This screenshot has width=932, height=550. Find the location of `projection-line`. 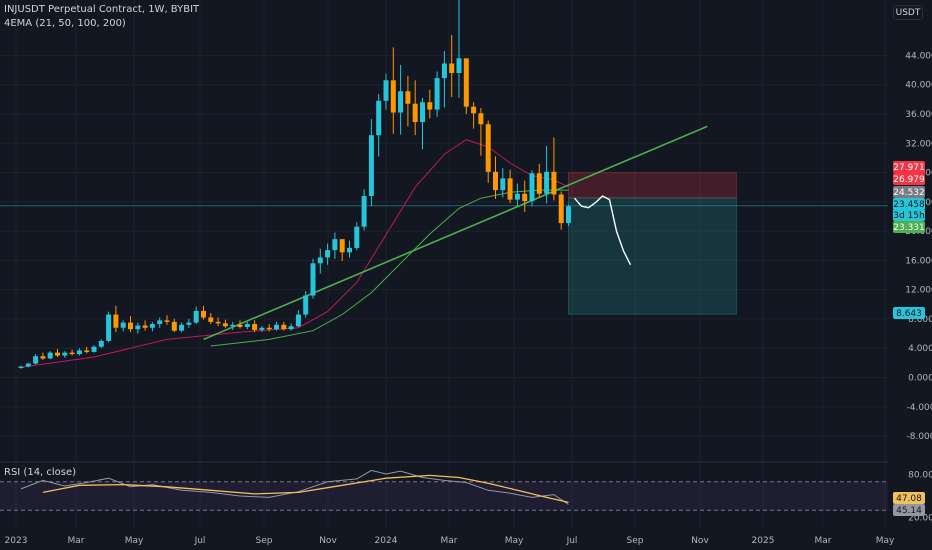

projection-line is located at coordinates (602, 230).